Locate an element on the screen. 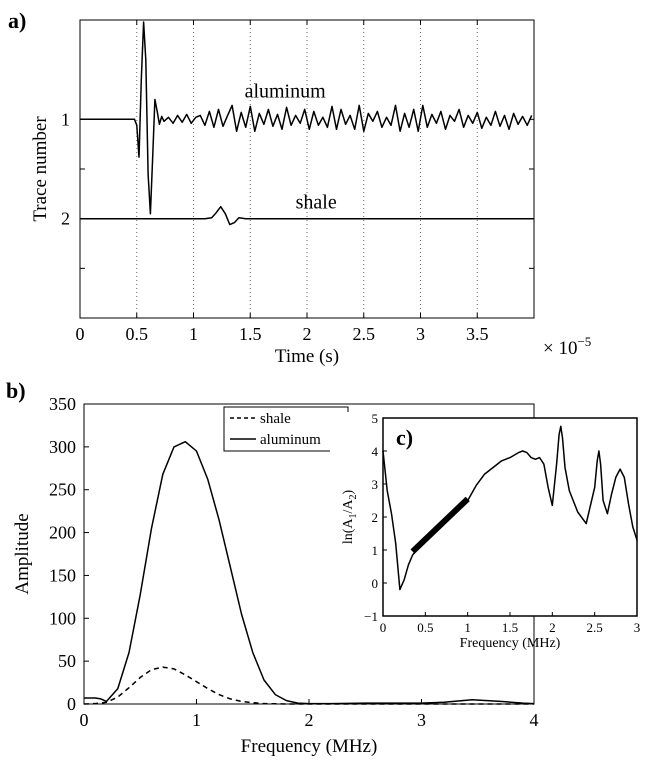 Image resolution: width=652 pixels, height=760 pixels. panel-c-label: c) is located at coordinates (404, 437).